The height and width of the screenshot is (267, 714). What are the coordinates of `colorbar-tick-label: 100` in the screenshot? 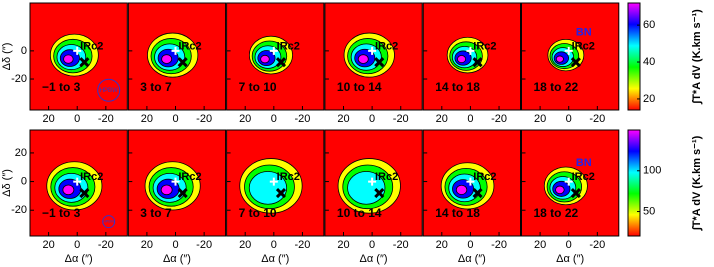 It's located at (652, 171).